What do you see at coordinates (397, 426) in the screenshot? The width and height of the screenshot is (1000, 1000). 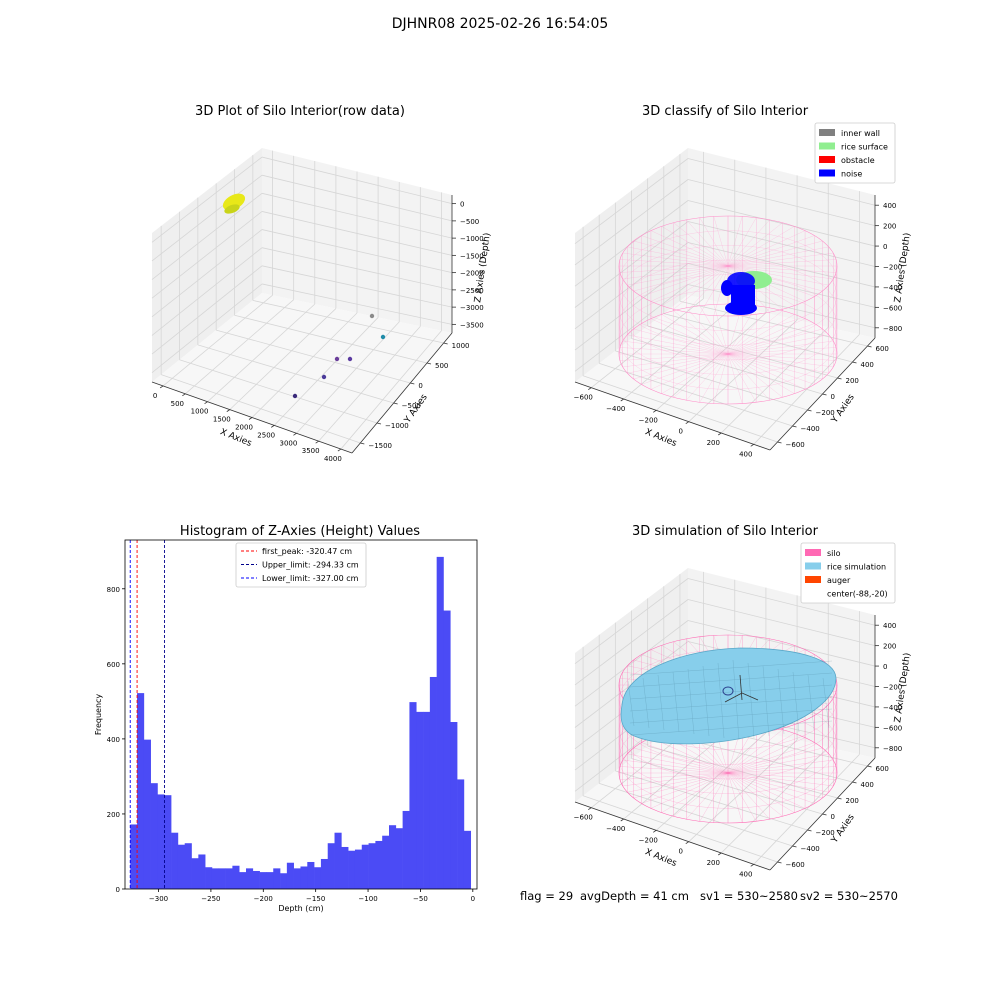 I see `raw3d-y-tick-label: −1000` at bounding box center [397, 426].